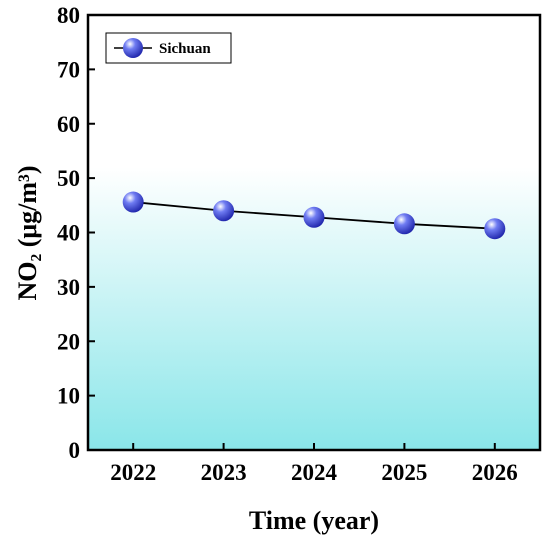 The image size is (550, 543). I want to click on legend-marker, so click(133, 48).